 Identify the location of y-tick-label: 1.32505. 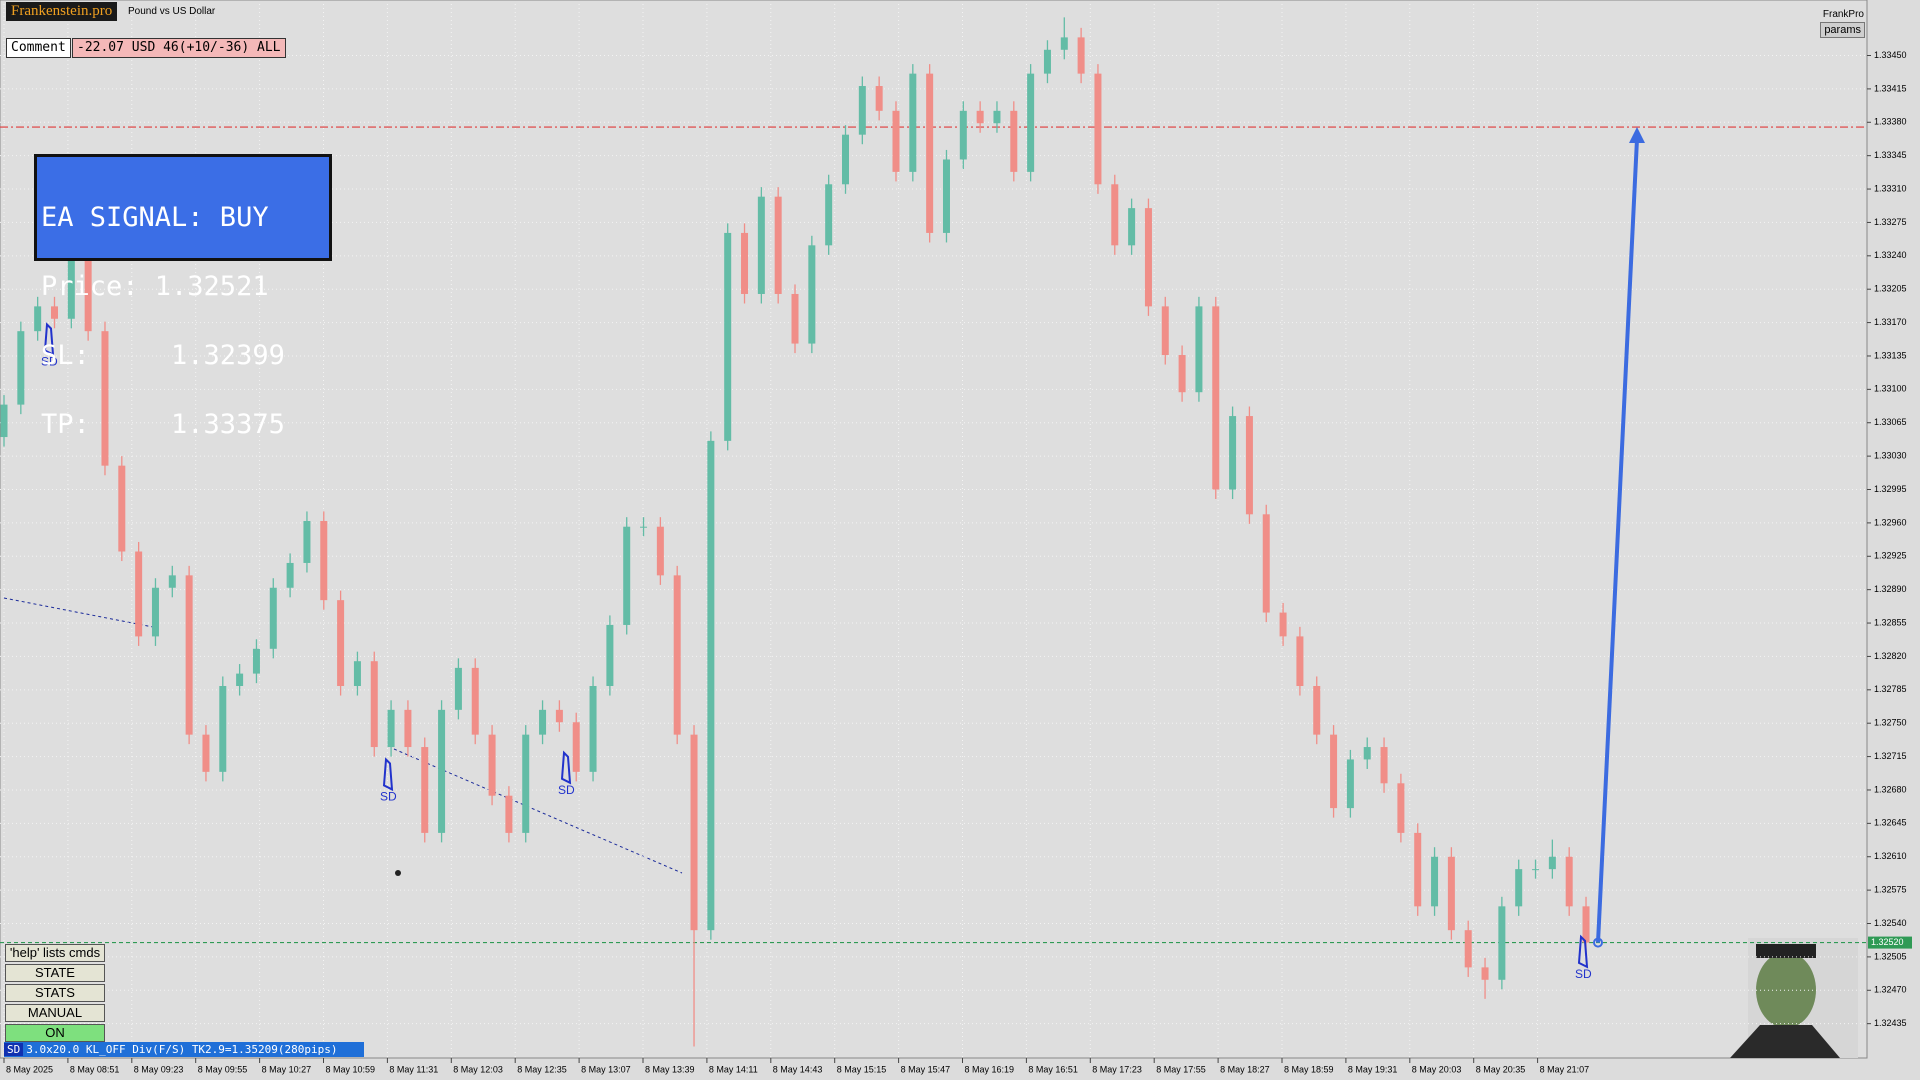
(1890, 956).